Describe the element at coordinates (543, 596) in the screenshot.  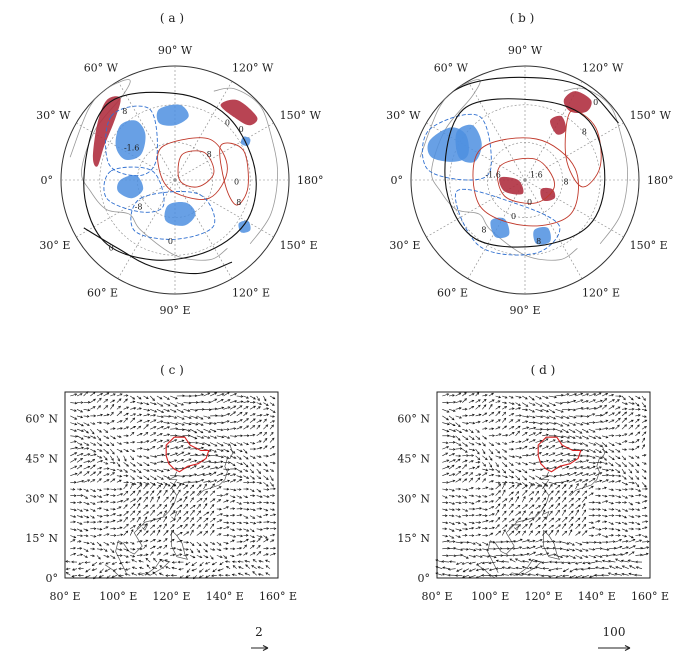
I see `x-tick-label: 120° E` at that location.